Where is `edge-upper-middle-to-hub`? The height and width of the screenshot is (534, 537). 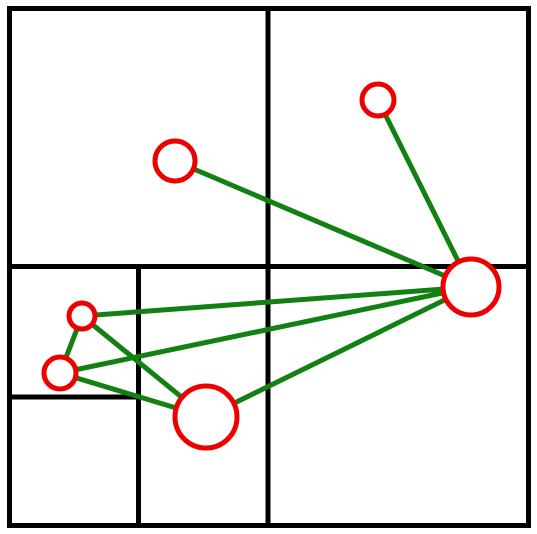 edge-upper-middle-to-hub is located at coordinates (323, 224).